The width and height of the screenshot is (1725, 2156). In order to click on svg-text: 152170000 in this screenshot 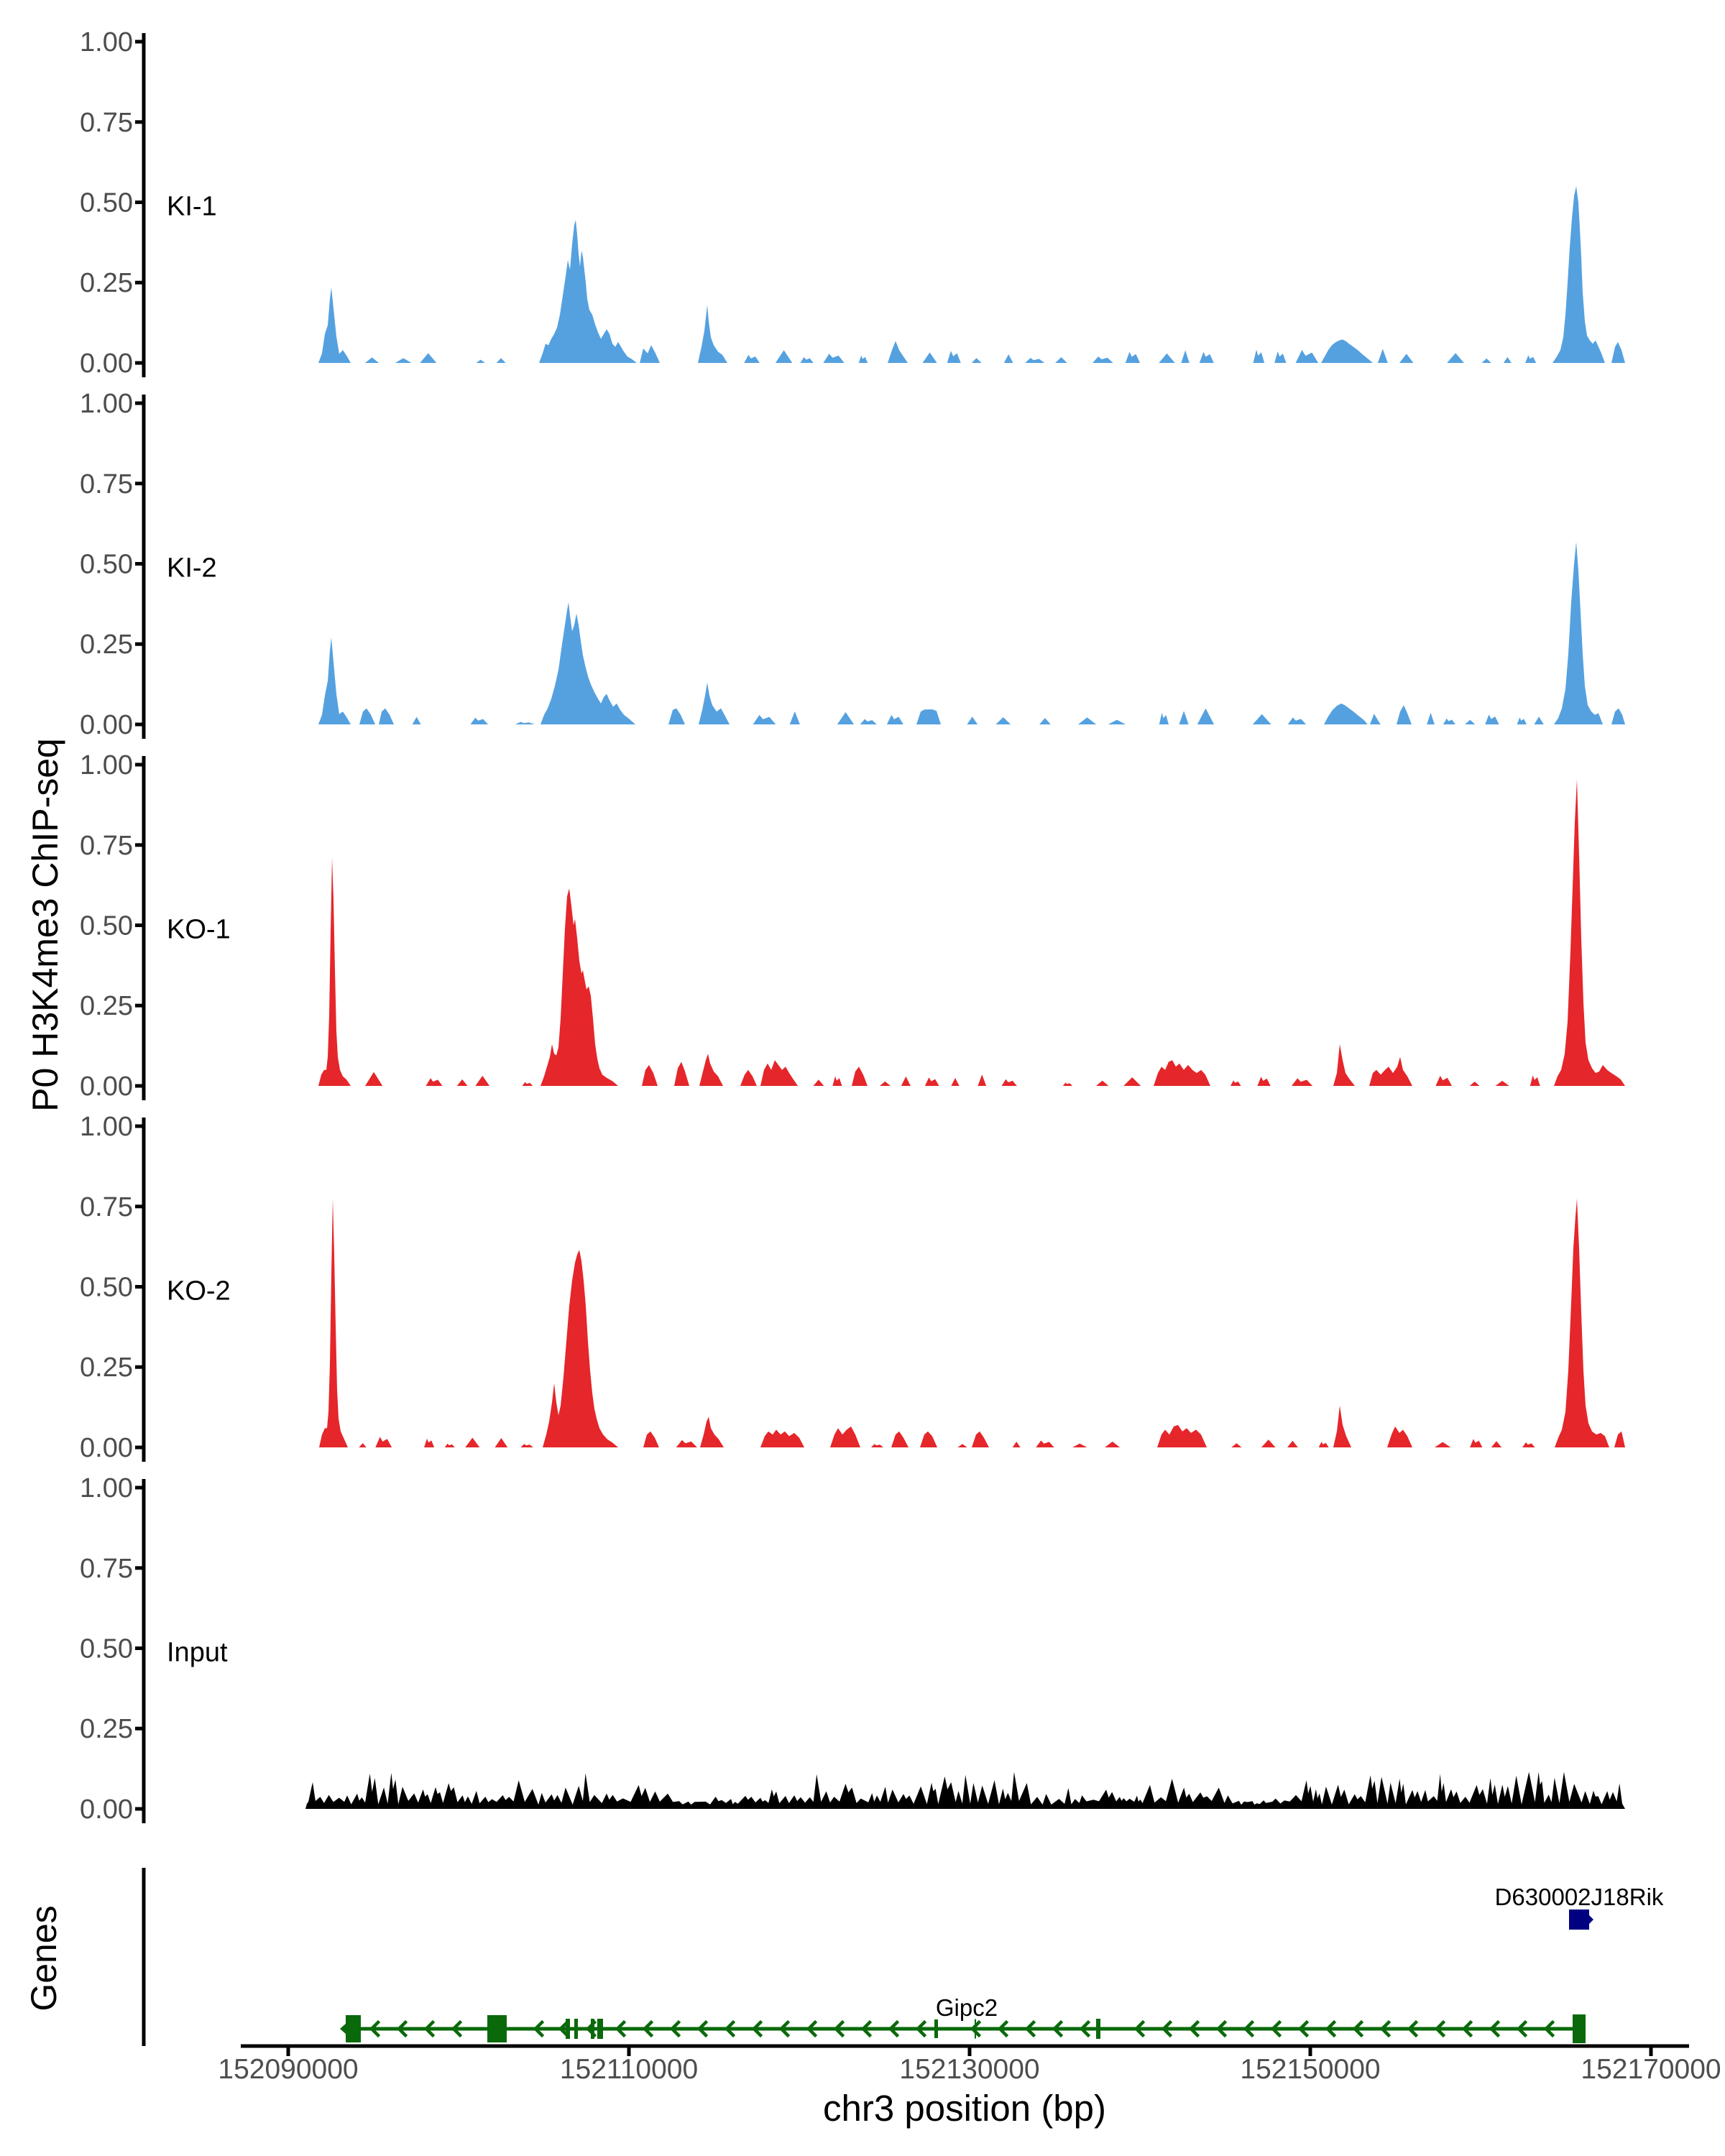, I will do `click(1651, 2069)`.